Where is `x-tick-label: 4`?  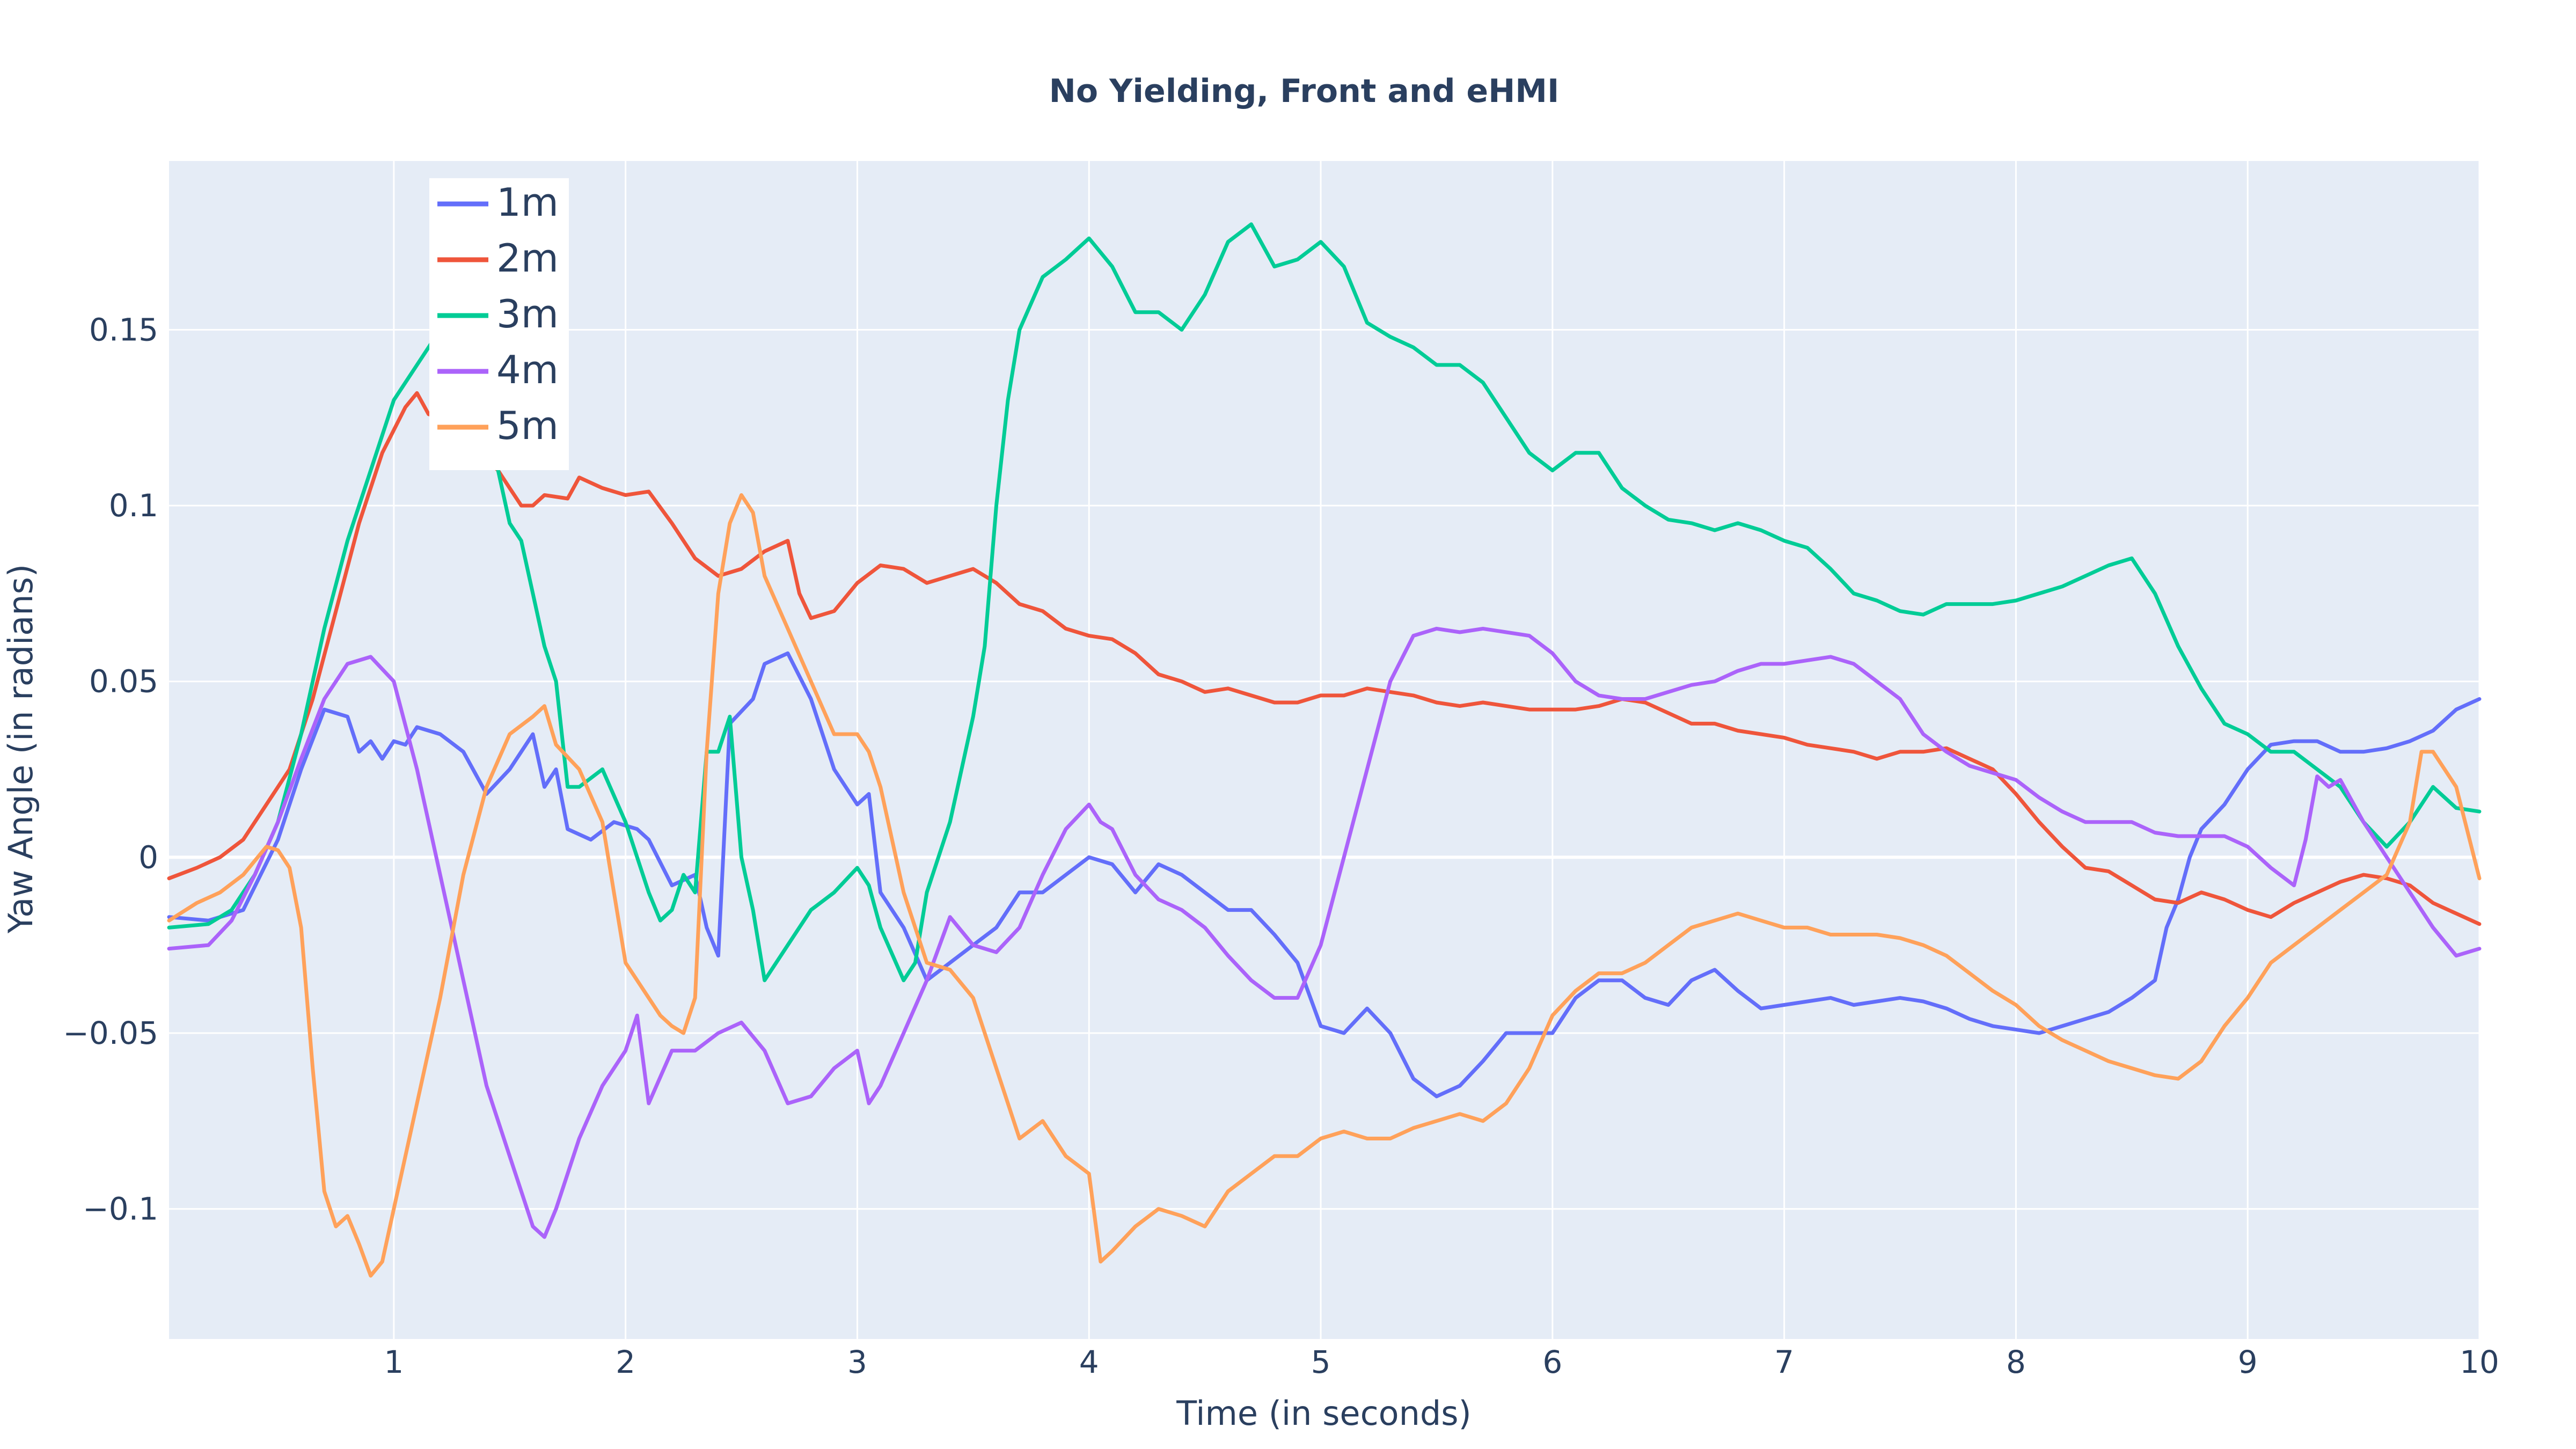
x-tick-label: 4 is located at coordinates (1089, 1362).